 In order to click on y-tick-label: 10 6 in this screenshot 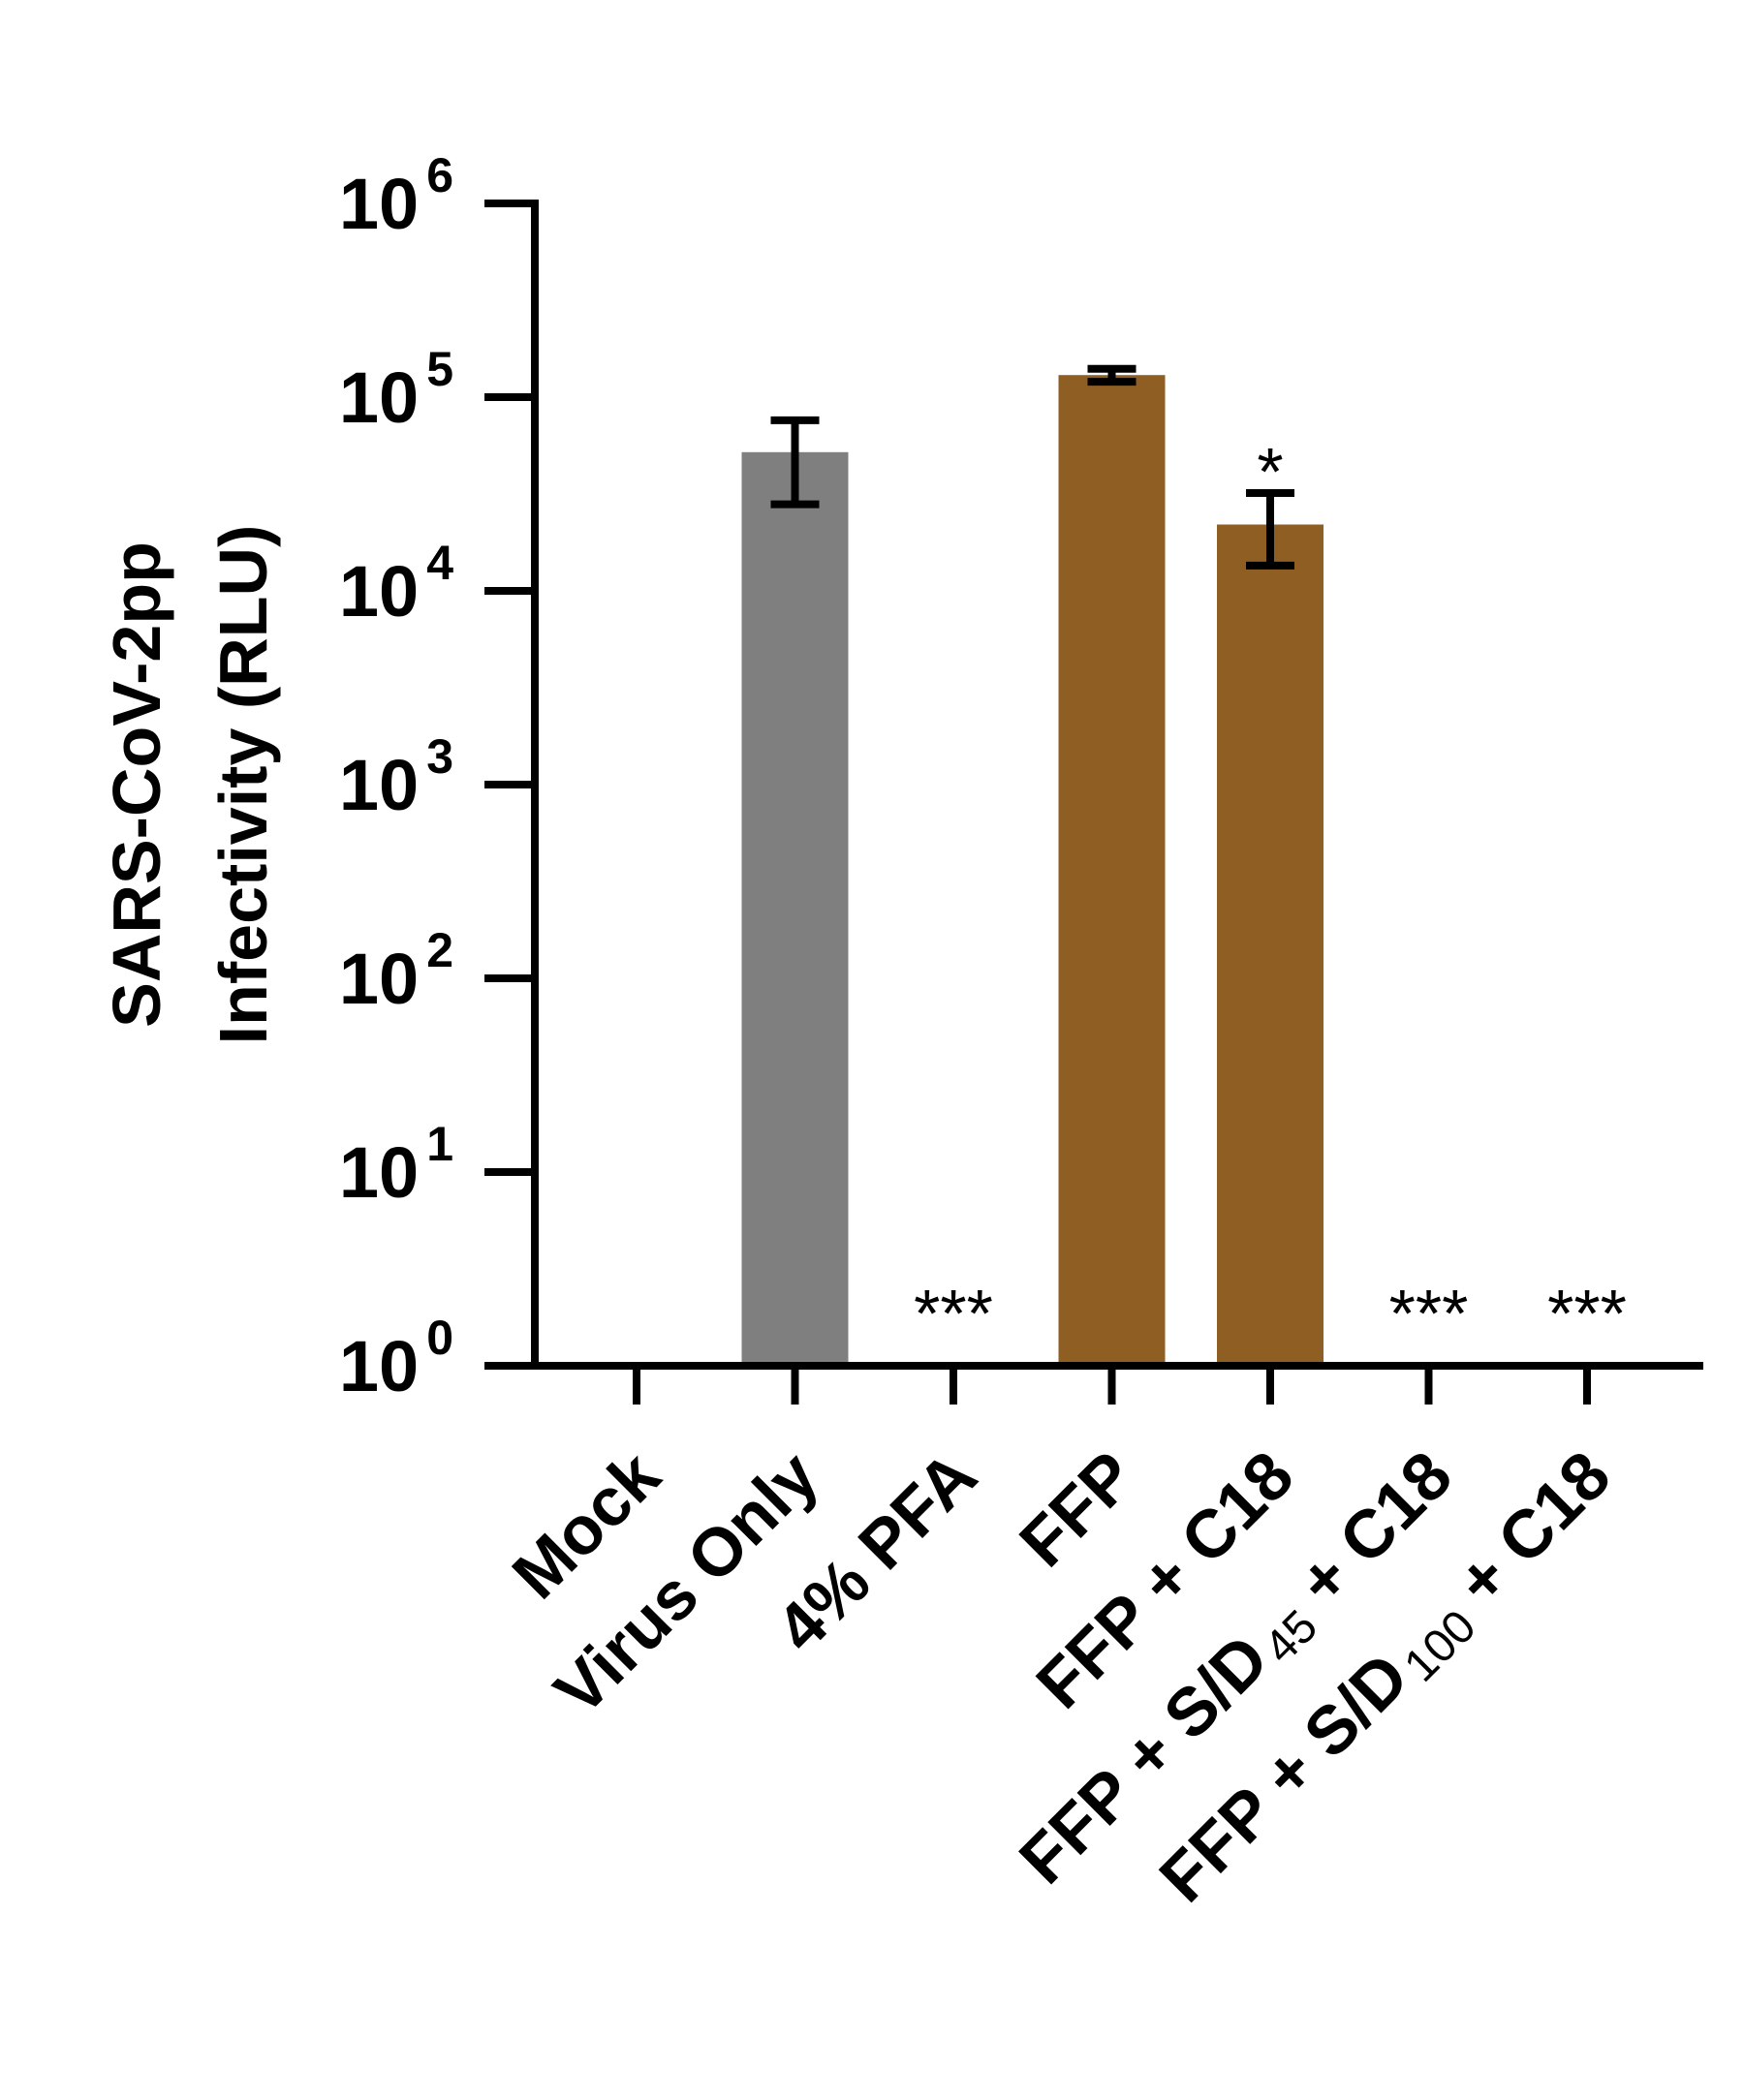, I will do `click(396, 196)`.